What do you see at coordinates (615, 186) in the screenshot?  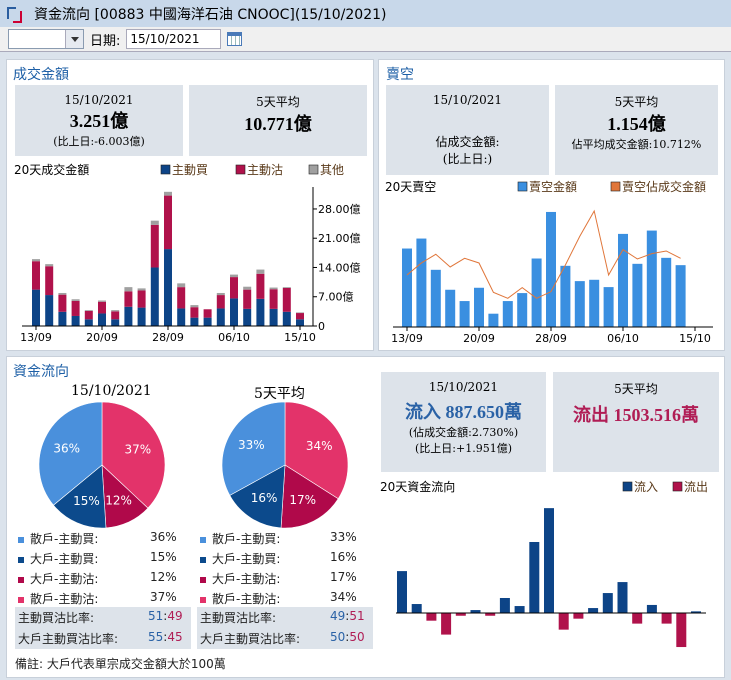 I see `legend-short-ratio-swatch` at bounding box center [615, 186].